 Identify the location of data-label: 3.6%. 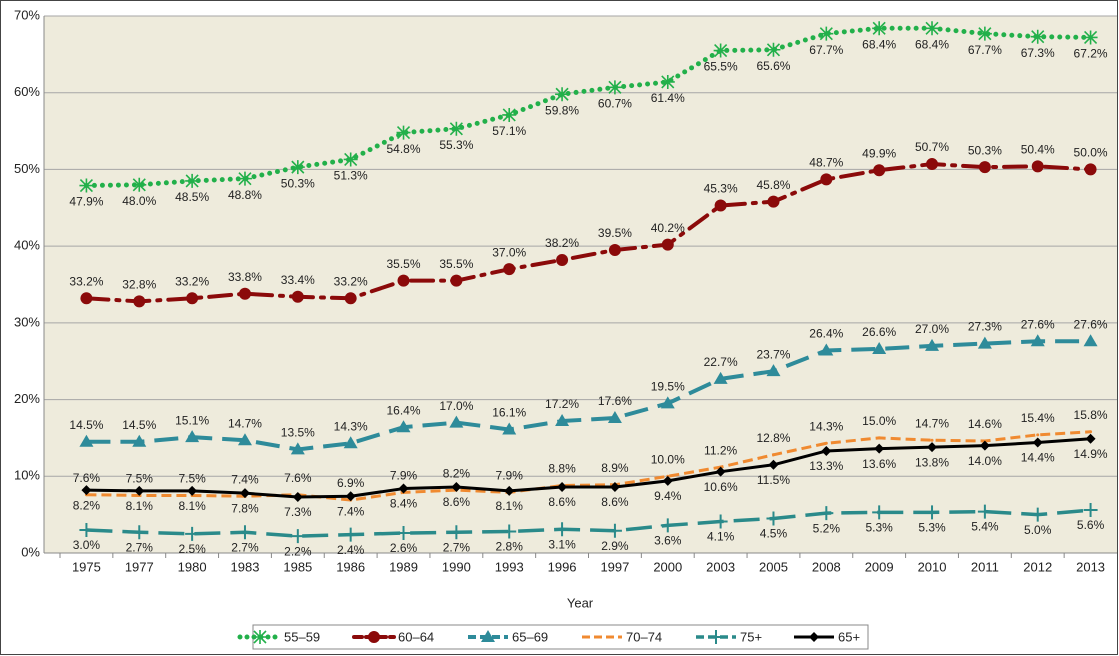
(668, 541).